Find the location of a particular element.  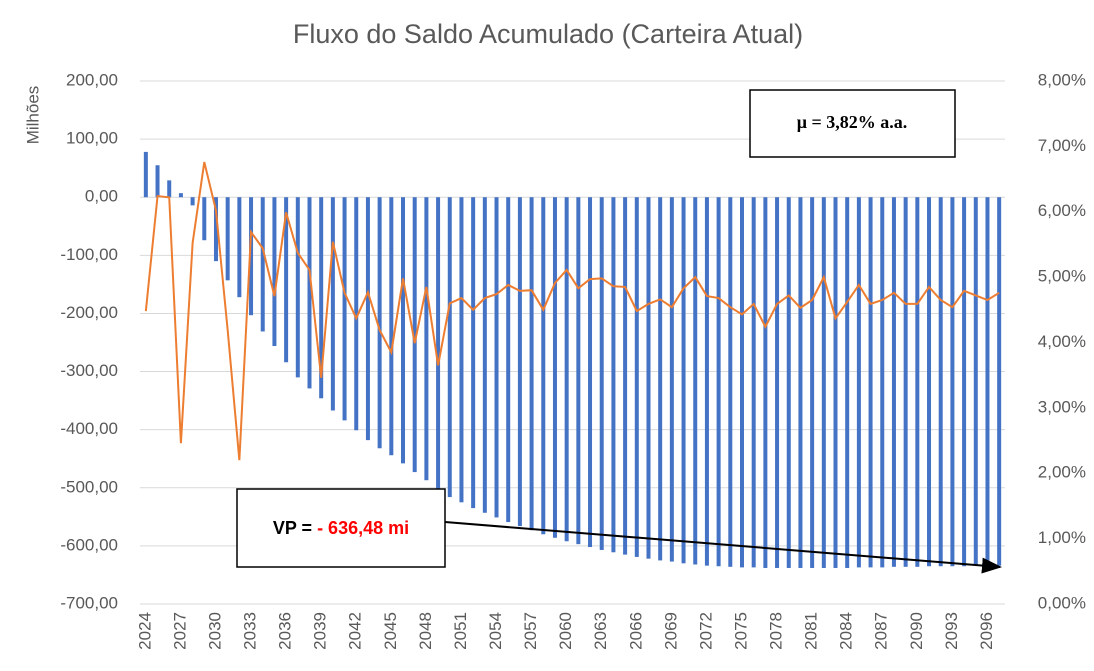

x-tick-label: 2063 is located at coordinates (600, 631).